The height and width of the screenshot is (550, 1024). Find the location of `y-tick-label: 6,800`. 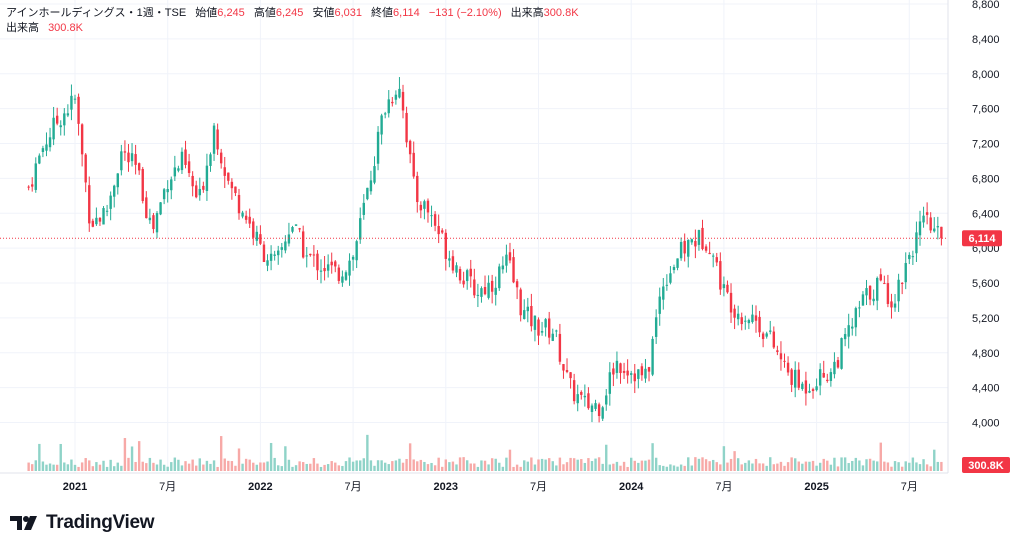

y-tick-label: 6,800 is located at coordinates (986, 179).